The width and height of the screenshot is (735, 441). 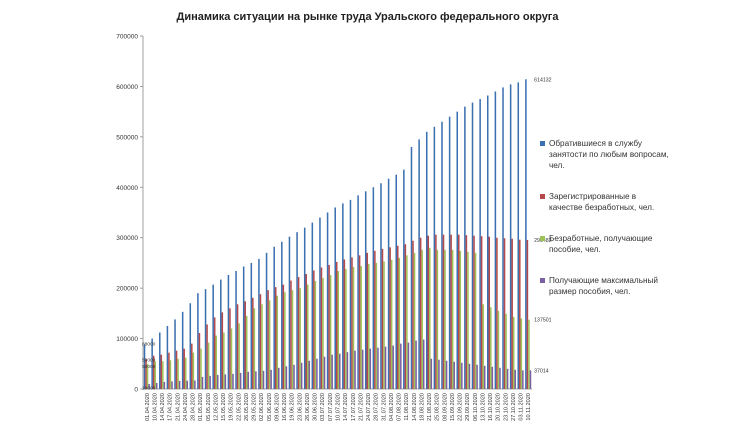 What do you see at coordinates (239, 407) in the screenshot?
I see `x-tick-label: 22.05.2020` at bounding box center [239, 407].